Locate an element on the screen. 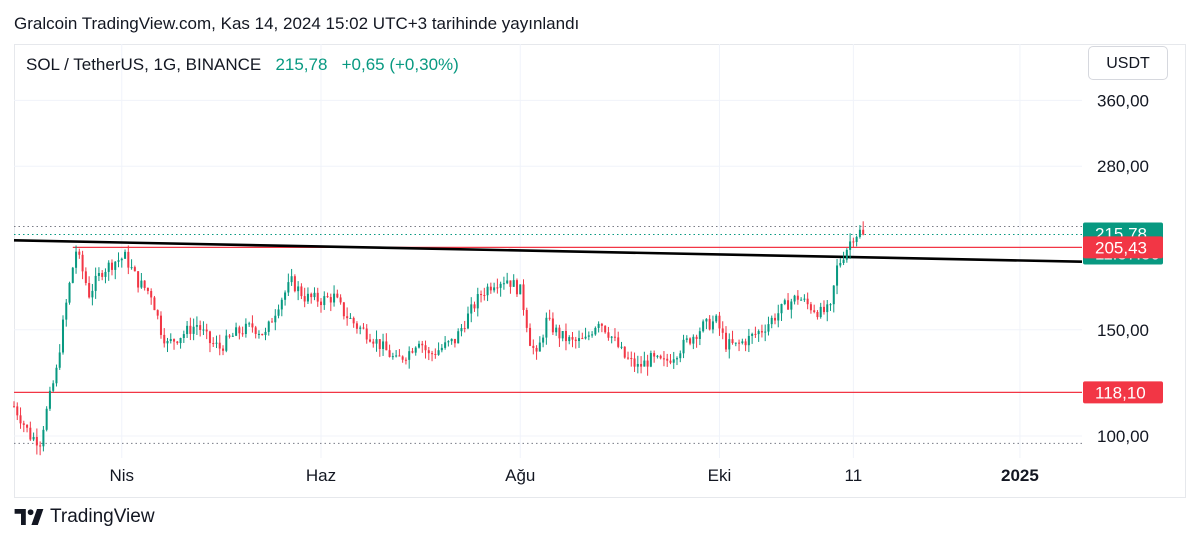 The image size is (1200, 544). price-axis: 100,00 150,00 280,00 360,00 is located at coordinates (1123, 268).